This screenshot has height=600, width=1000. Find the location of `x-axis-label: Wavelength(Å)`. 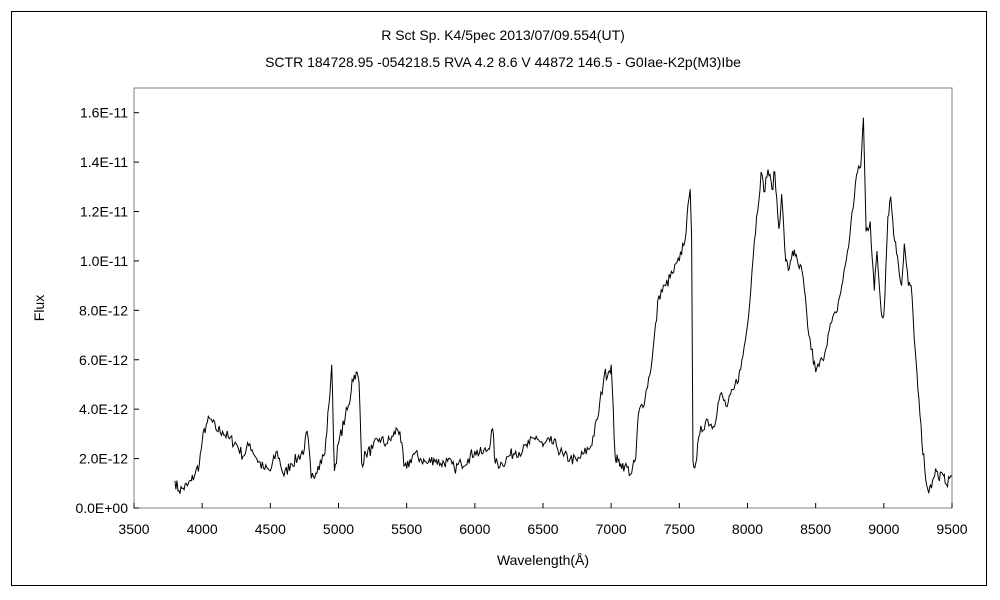

x-axis-label: Wavelength(Å) is located at coordinates (543, 560).